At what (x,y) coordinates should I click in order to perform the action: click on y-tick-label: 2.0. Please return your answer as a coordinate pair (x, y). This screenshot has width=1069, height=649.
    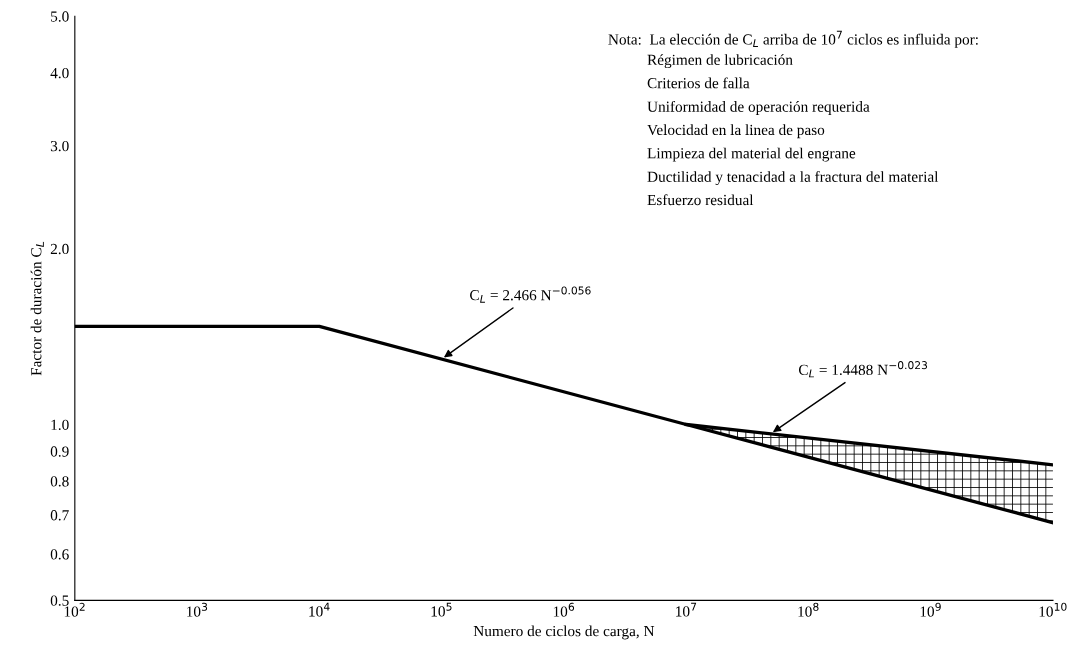
    Looking at the image, I should click on (59, 249).